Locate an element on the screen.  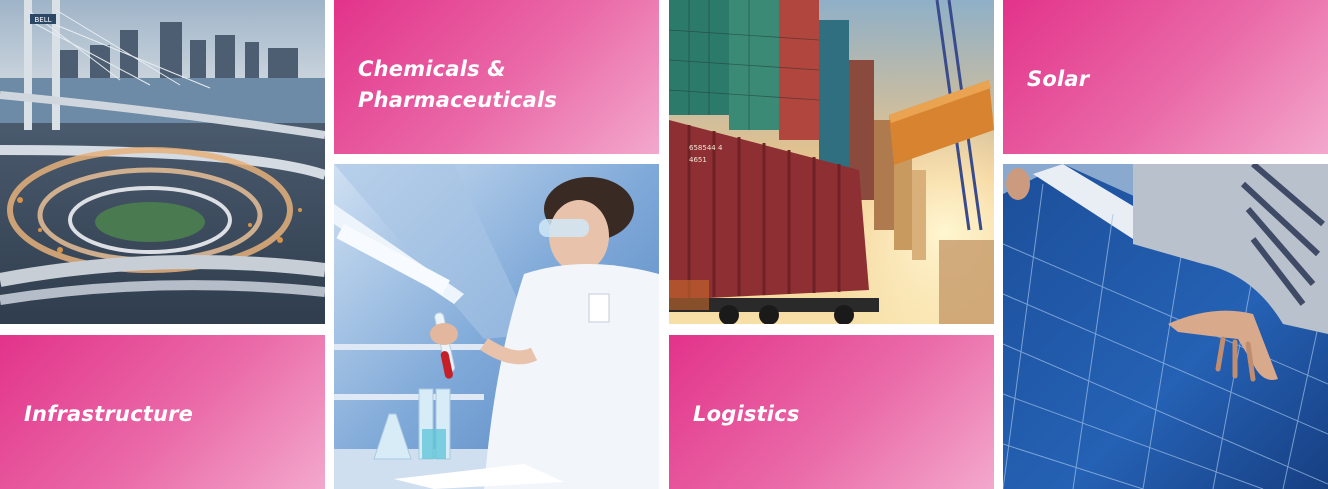
chemicals-label-line2: Pharmaceuticals is located at coordinates (458, 100).